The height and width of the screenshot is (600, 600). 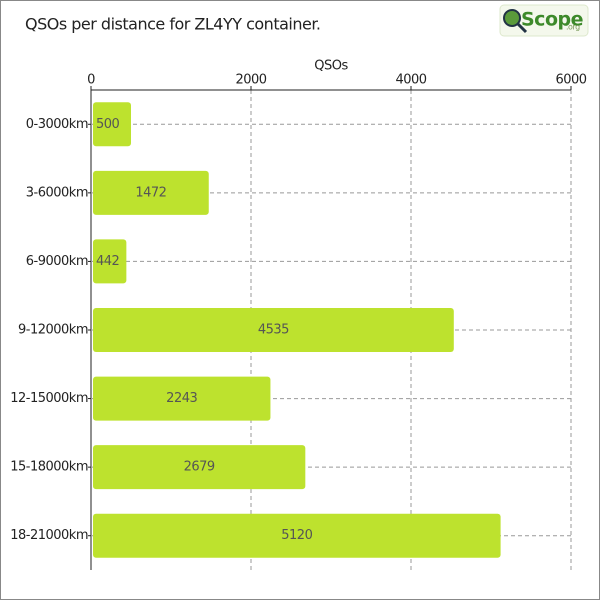 What do you see at coordinates (57, 261) in the screenshot?
I see `y-tick-label: 6-9000km` at bounding box center [57, 261].